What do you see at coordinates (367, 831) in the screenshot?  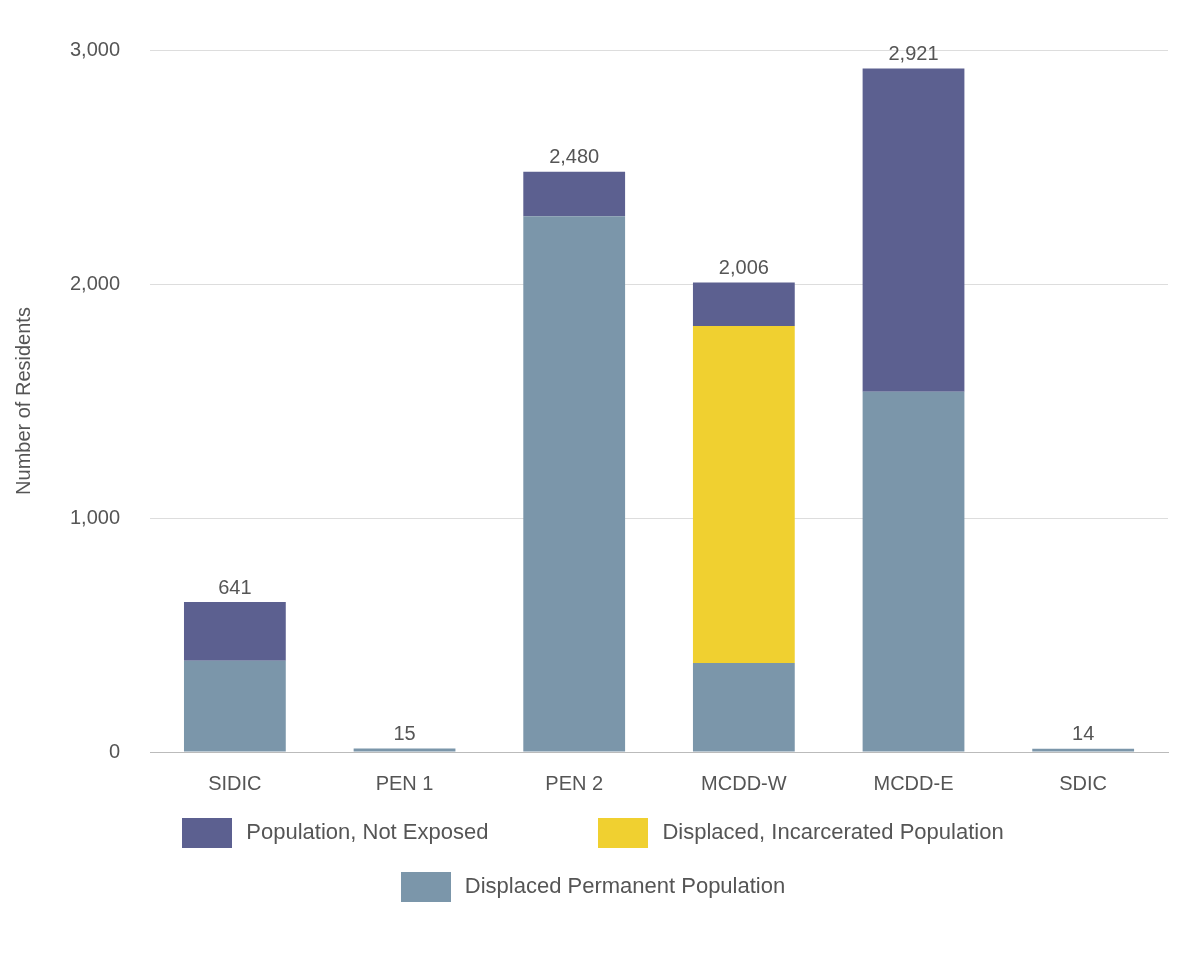 I see `legend-label: Population, Not Exposed` at bounding box center [367, 831].